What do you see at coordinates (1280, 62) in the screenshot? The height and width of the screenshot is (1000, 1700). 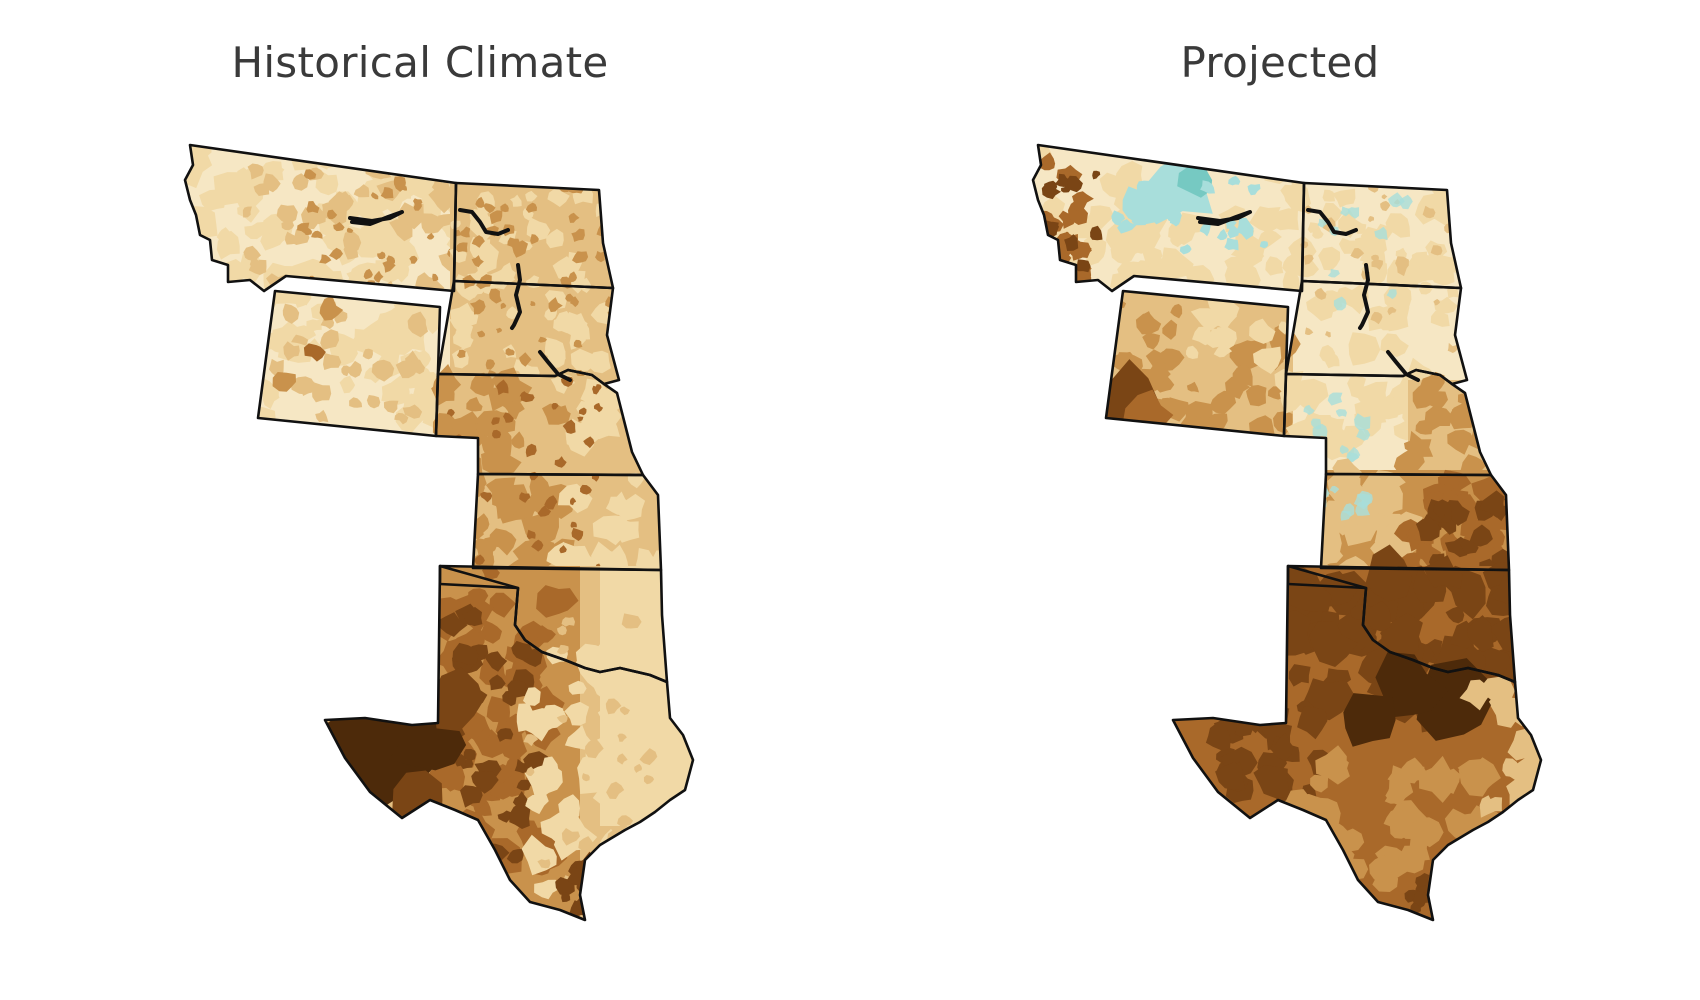 I see `projected-title: Projected` at bounding box center [1280, 62].